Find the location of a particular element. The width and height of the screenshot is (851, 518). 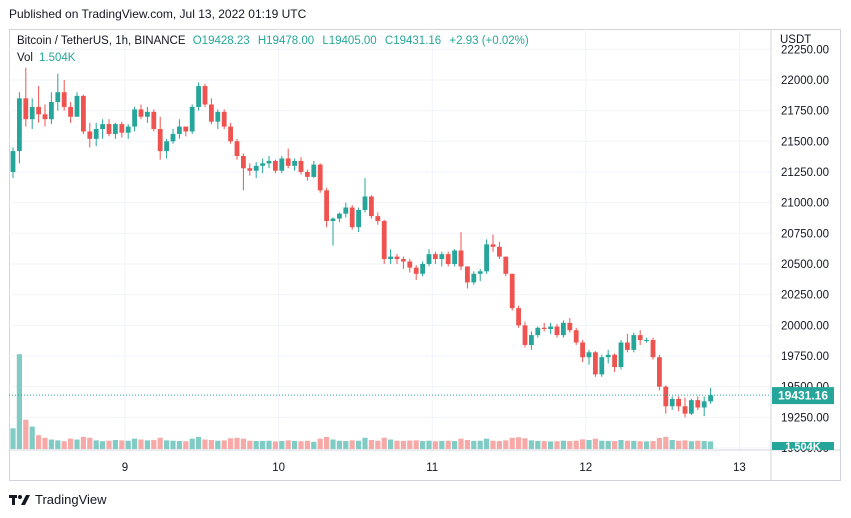

last-price-text: 19431.16 is located at coordinates (803, 396).